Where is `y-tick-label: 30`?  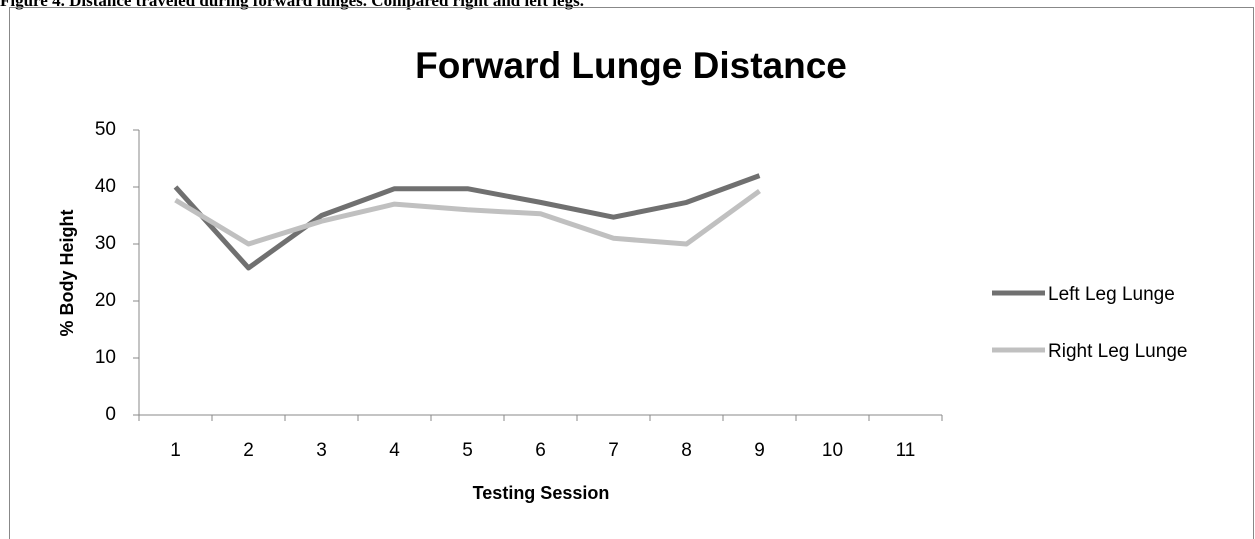 y-tick-label: 30 is located at coordinates (105, 243).